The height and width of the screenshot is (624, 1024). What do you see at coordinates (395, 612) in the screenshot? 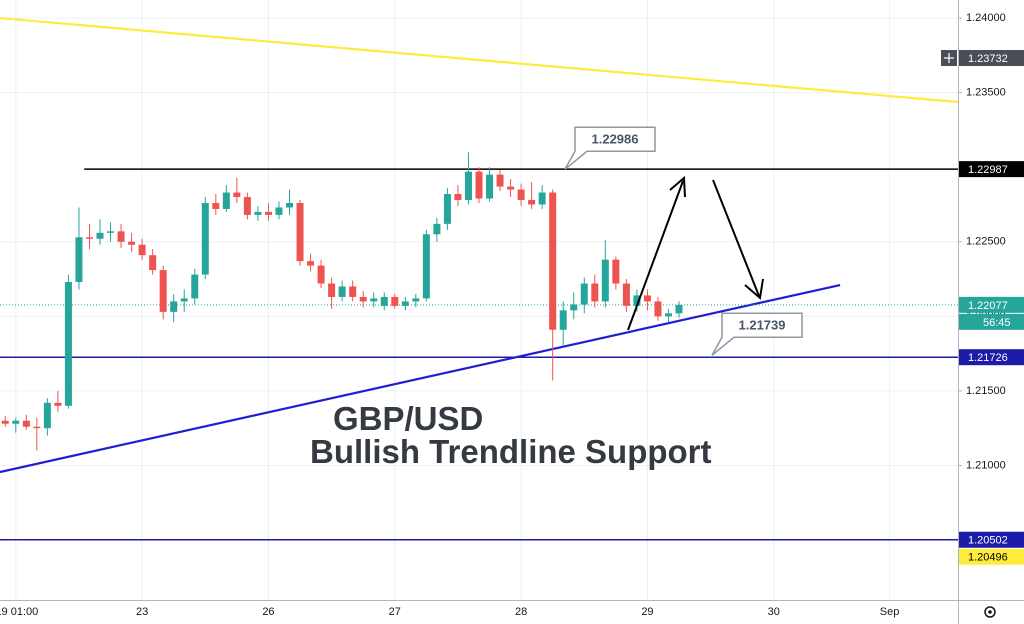
I see `x-tick-label: 27` at bounding box center [395, 612].